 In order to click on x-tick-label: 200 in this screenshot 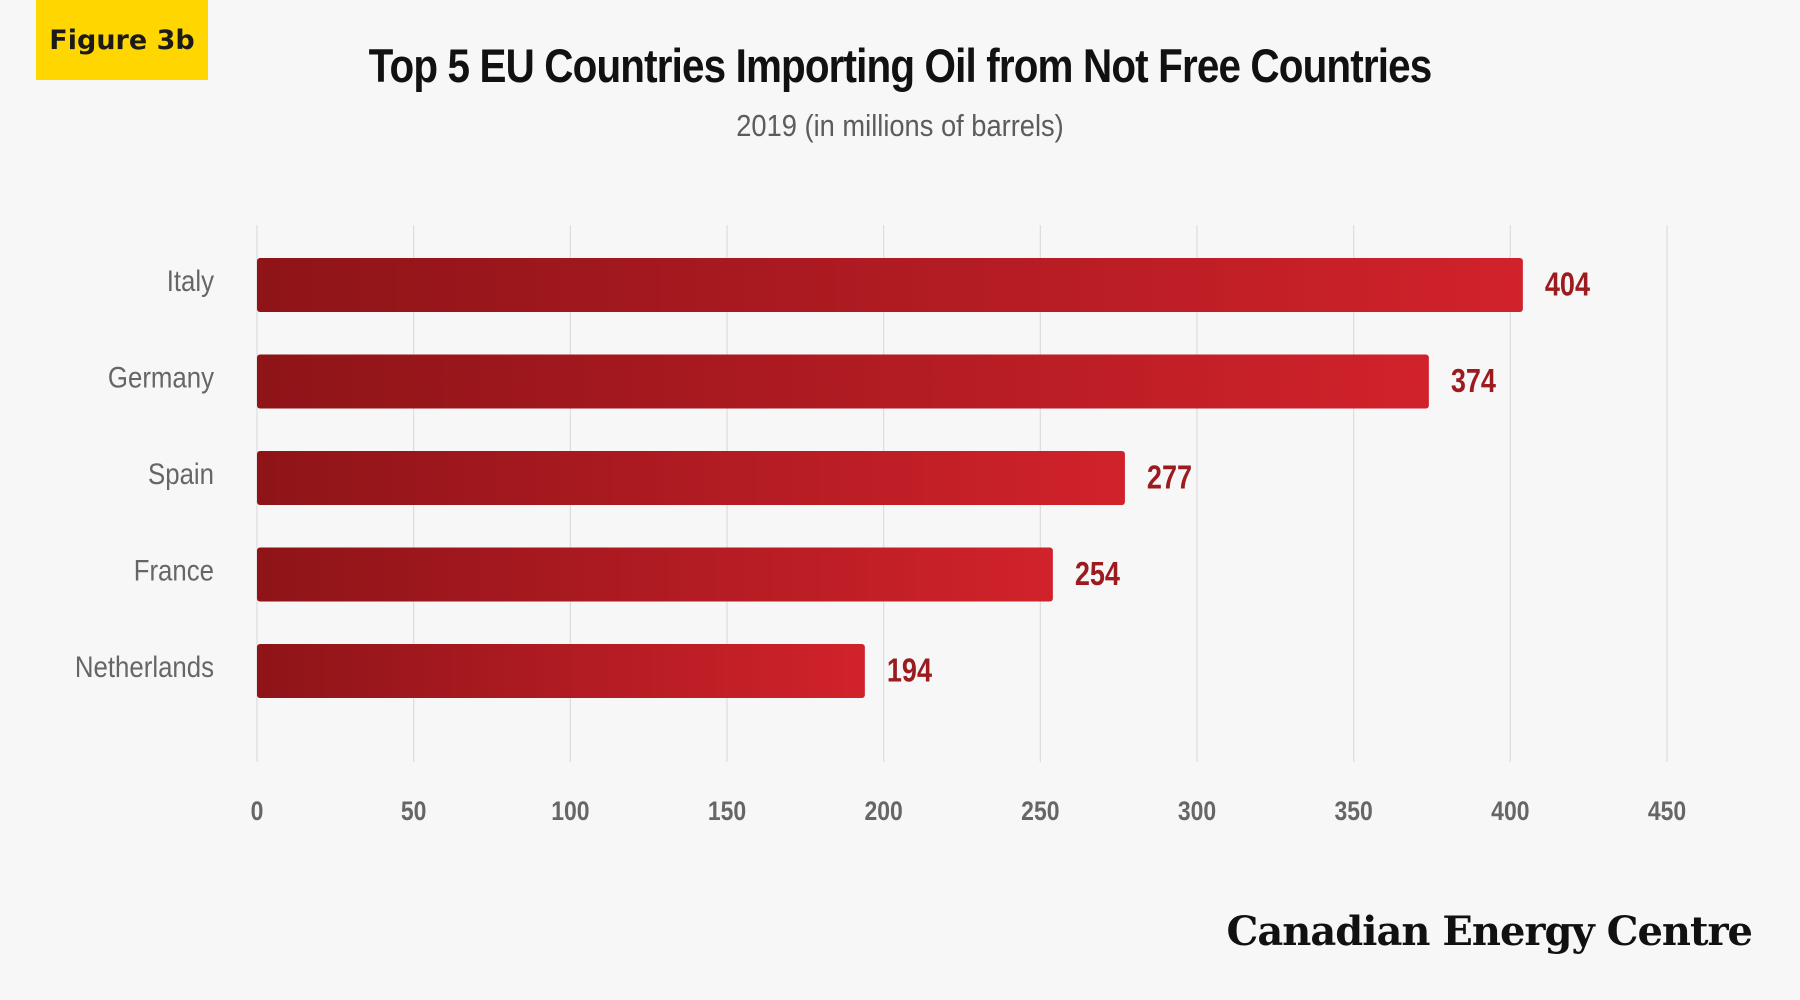, I will do `click(884, 811)`.